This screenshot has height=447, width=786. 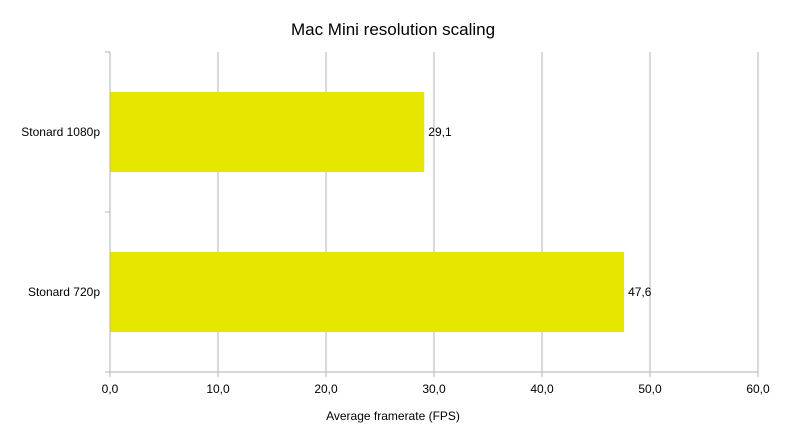 I want to click on x-tick-label: 30,0, so click(x=434, y=389).